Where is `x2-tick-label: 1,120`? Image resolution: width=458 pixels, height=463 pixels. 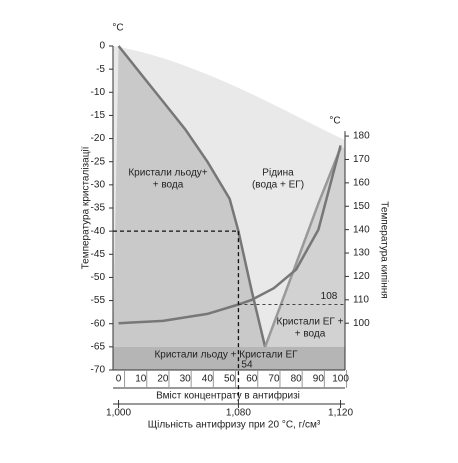 x2-tick-label: 1,120 is located at coordinates (340, 413).